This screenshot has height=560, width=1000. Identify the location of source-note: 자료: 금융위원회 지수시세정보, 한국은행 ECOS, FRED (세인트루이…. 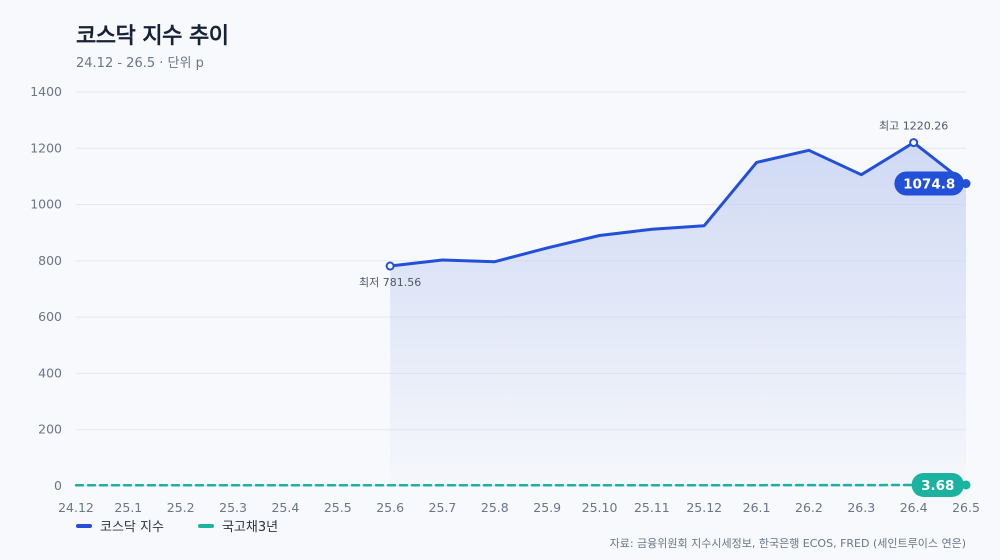
(787, 543).